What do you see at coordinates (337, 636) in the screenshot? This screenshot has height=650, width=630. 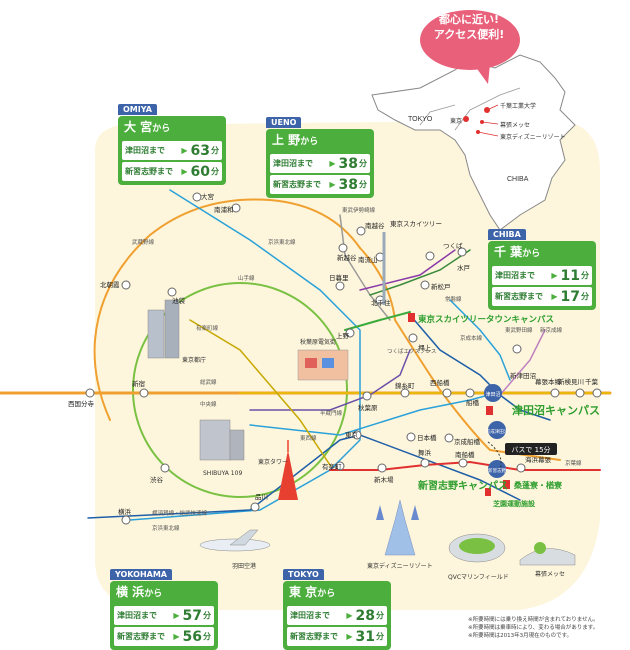 I see `box-tokyo-row-2: 新習志野まで ▶ 31 分` at bounding box center [337, 636].